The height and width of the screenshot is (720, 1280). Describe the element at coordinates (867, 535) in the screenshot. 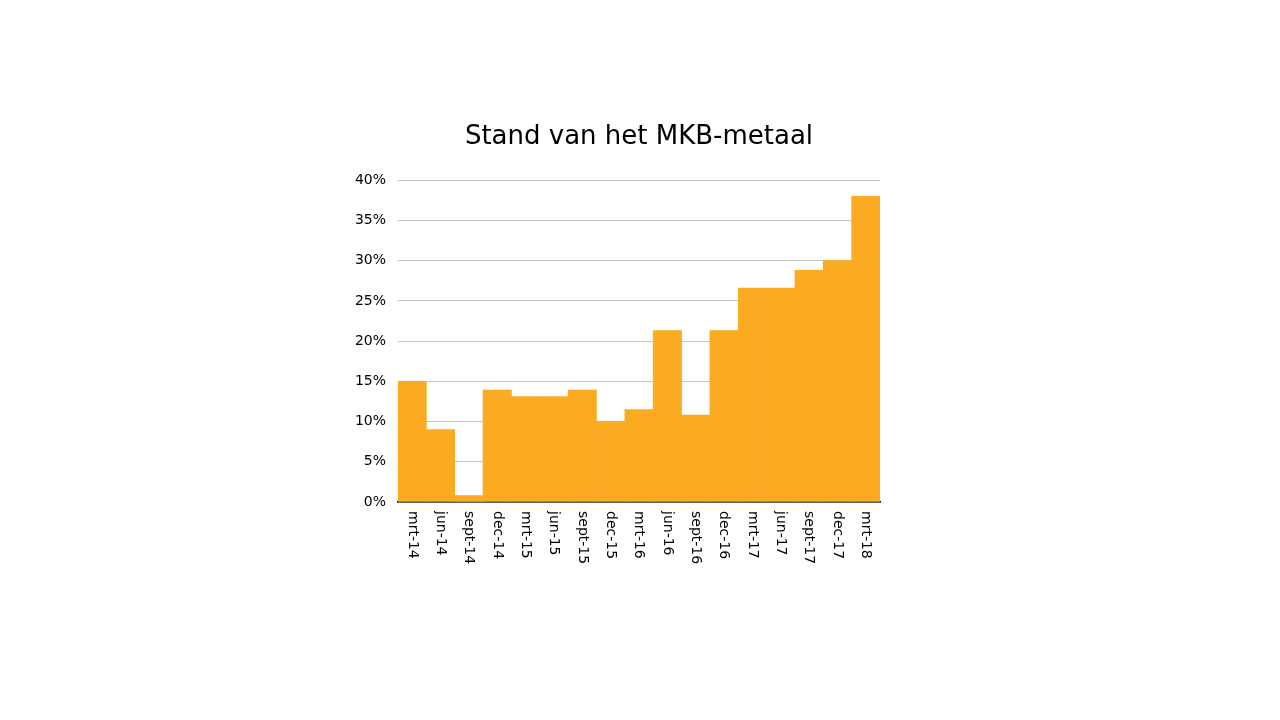

I see `x-tick-label: mrt-18` at that location.